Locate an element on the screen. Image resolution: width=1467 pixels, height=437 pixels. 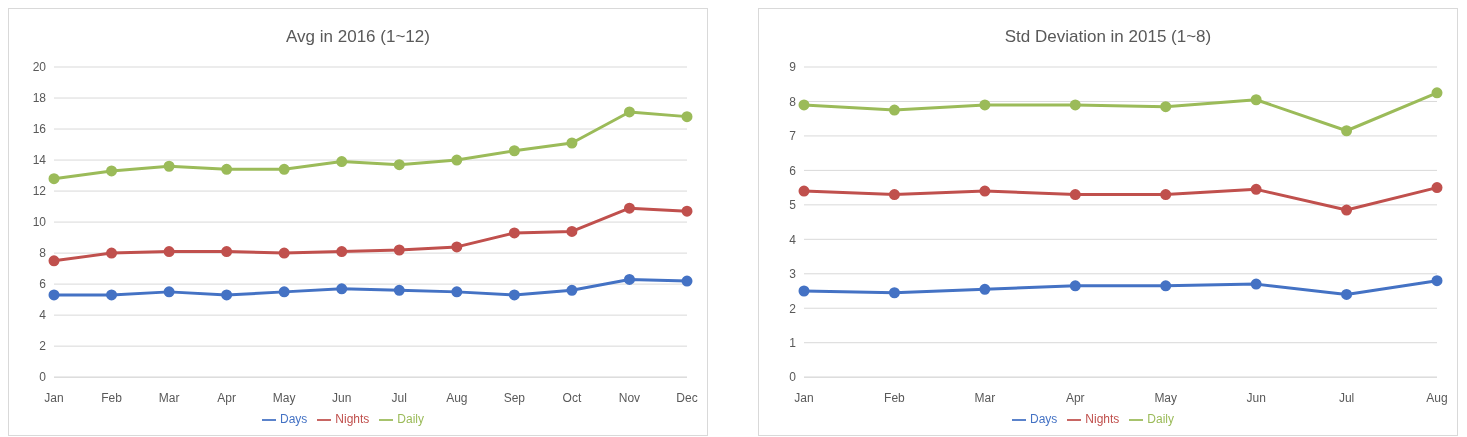
x-tick-label: Nov is located at coordinates (629, 397).